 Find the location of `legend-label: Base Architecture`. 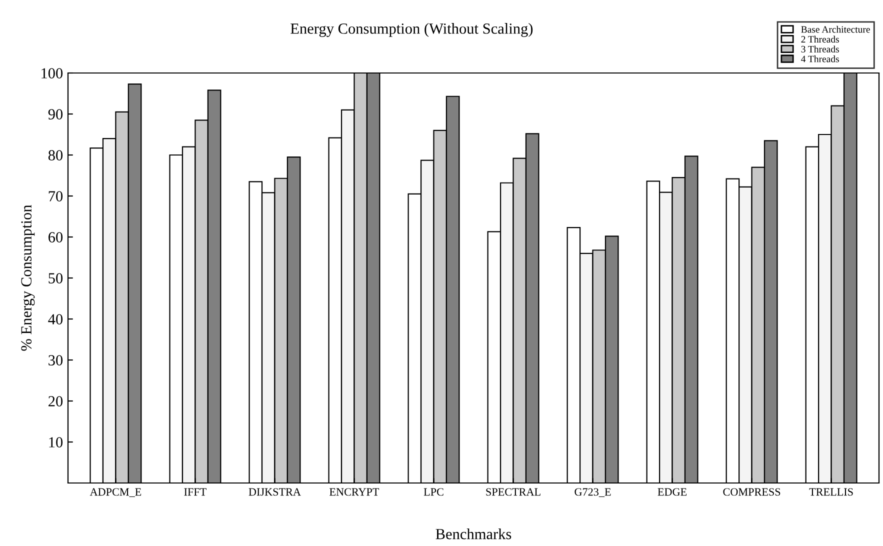

legend-label: Base Architecture is located at coordinates (835, 29).